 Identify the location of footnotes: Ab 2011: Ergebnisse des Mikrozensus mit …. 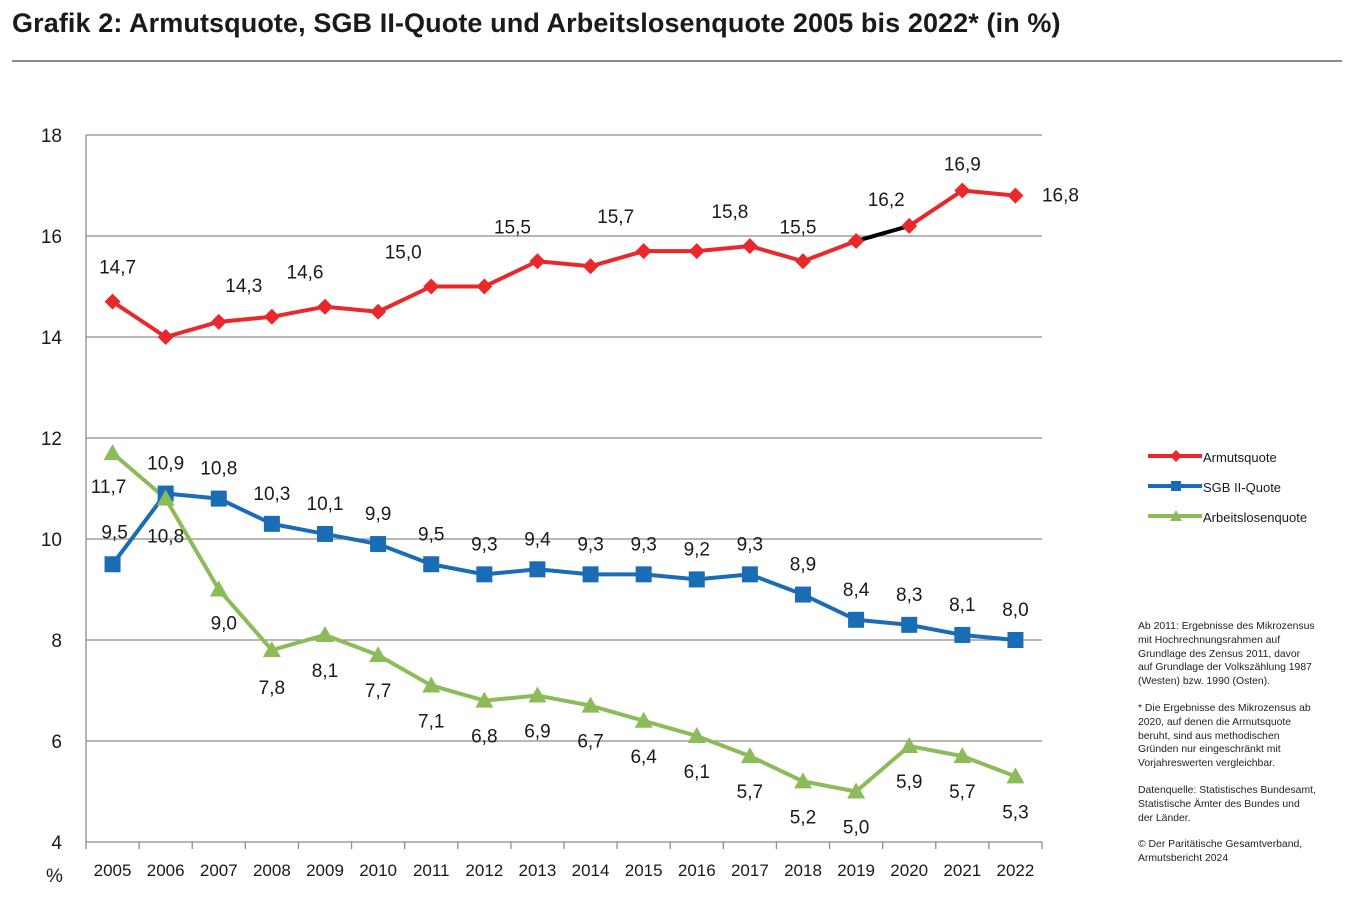
(1238, 749).